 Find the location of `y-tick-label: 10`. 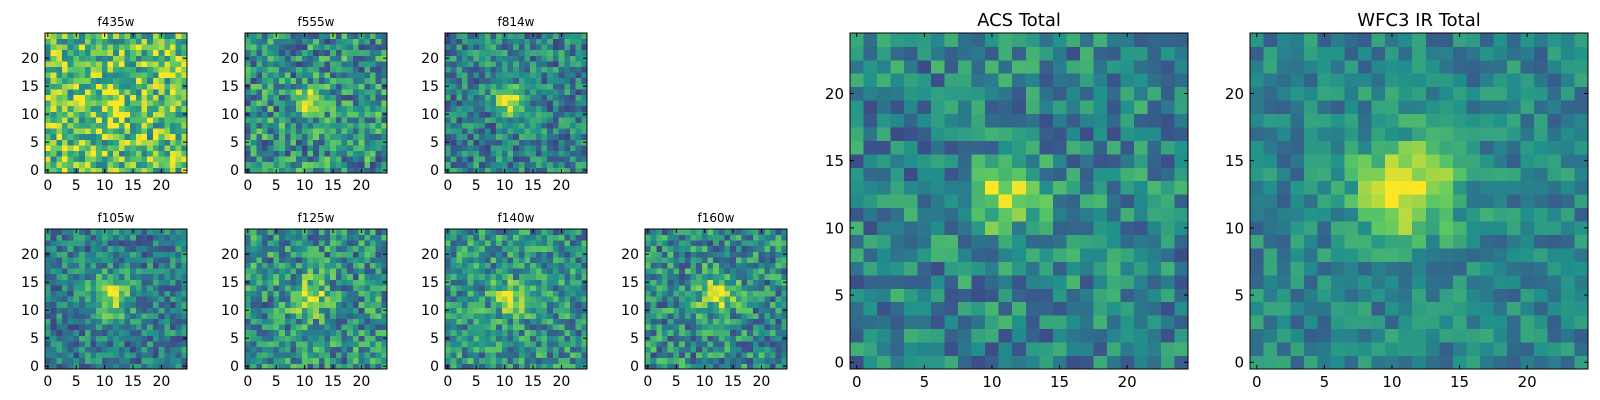

y-tick-label: 10 is located at coordinates (230, 115).